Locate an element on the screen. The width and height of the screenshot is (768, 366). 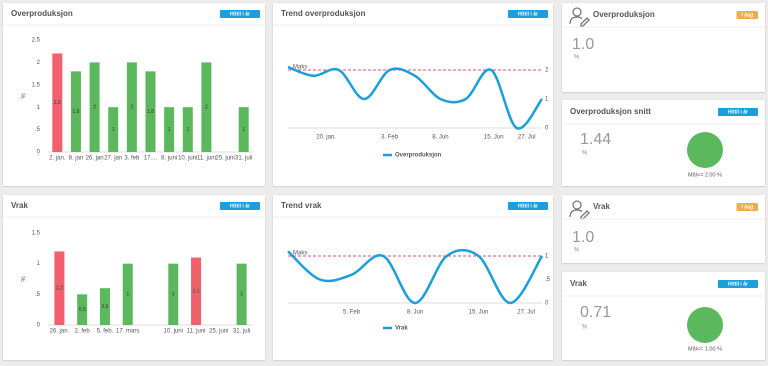
legend-label: Vrak is located at coordinates (401, 329).